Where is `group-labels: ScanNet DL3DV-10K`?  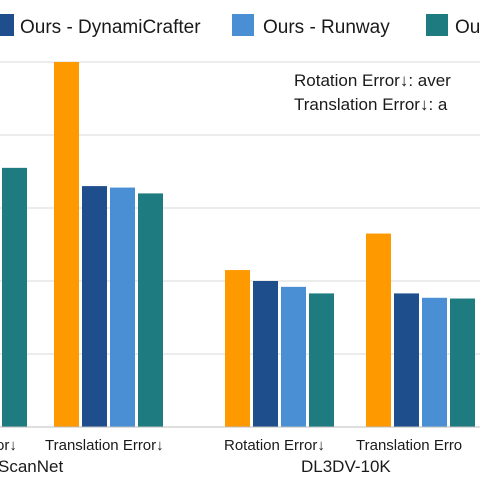 group-labels: ScanNet DL3DV-10K is located at coordinates (195, 466).